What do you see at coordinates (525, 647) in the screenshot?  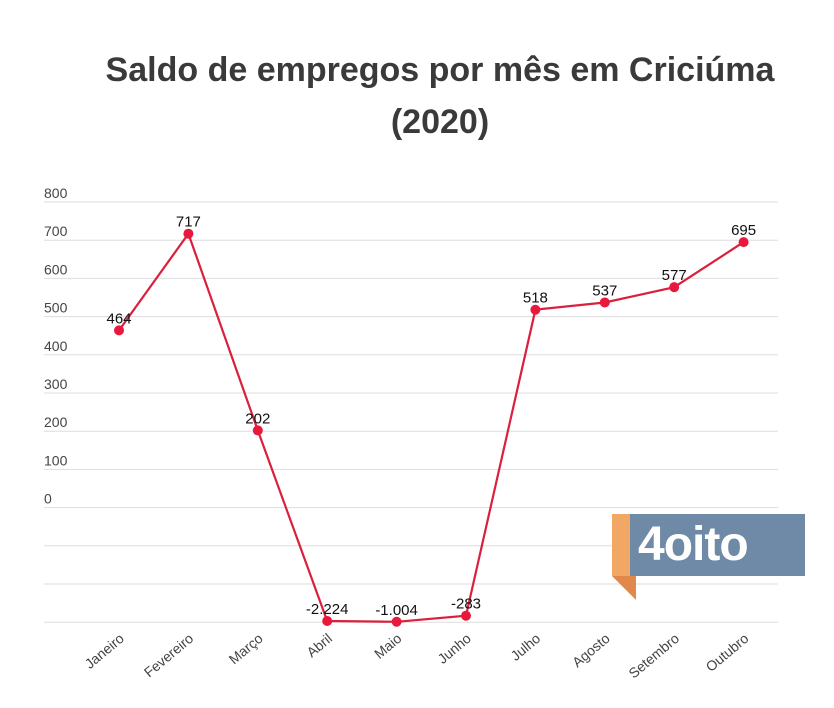 I see `x-tick-label: Julho` at bounding box center [525, 647].